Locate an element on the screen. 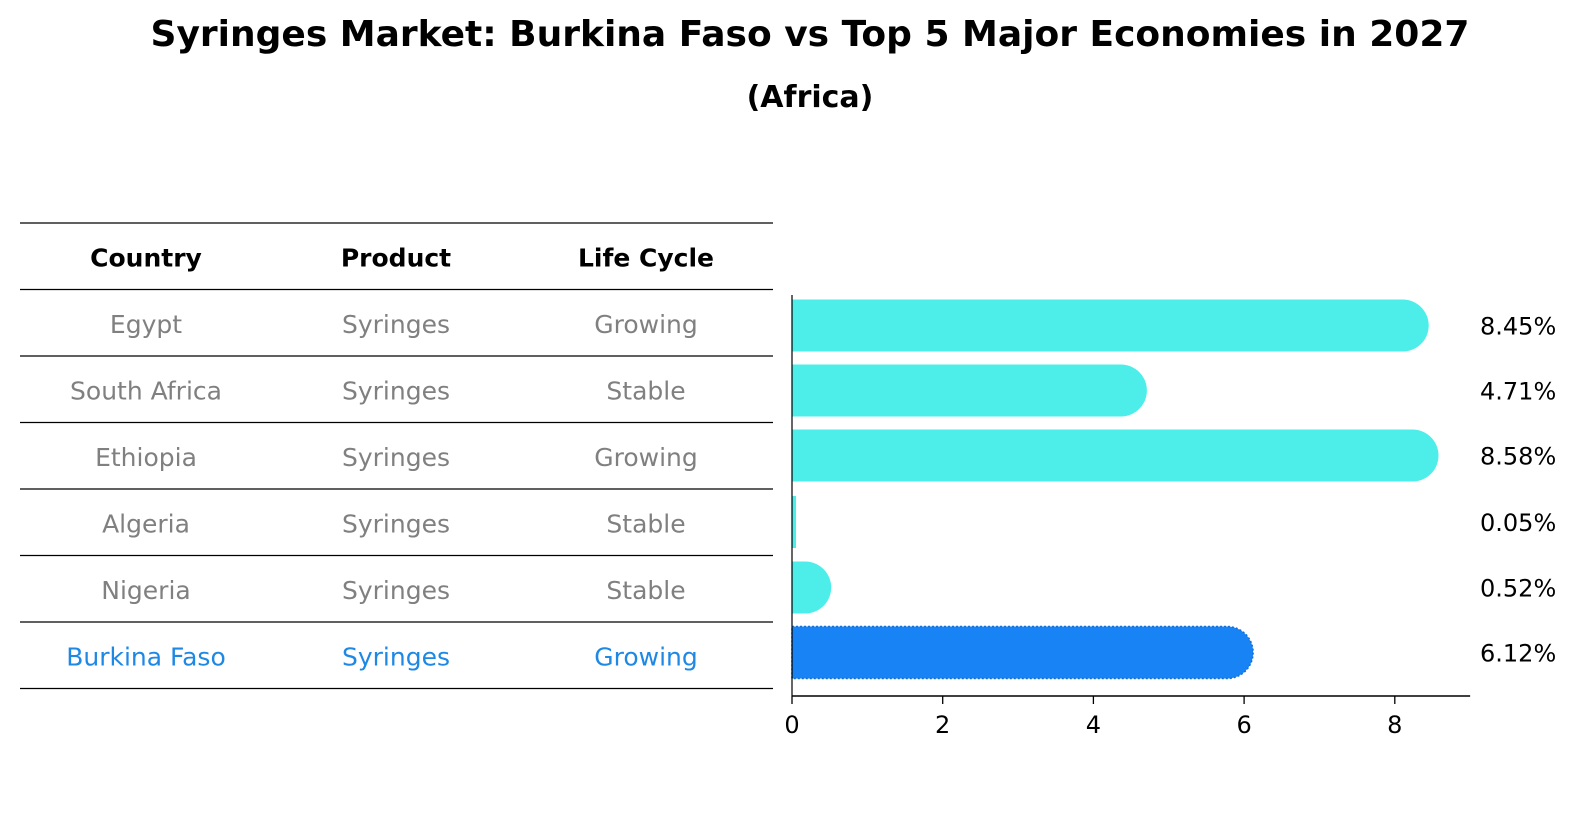 This screenshot has width=1586, height=823. chart-subtitle: (Africa) is located at coordinates (810, 97).